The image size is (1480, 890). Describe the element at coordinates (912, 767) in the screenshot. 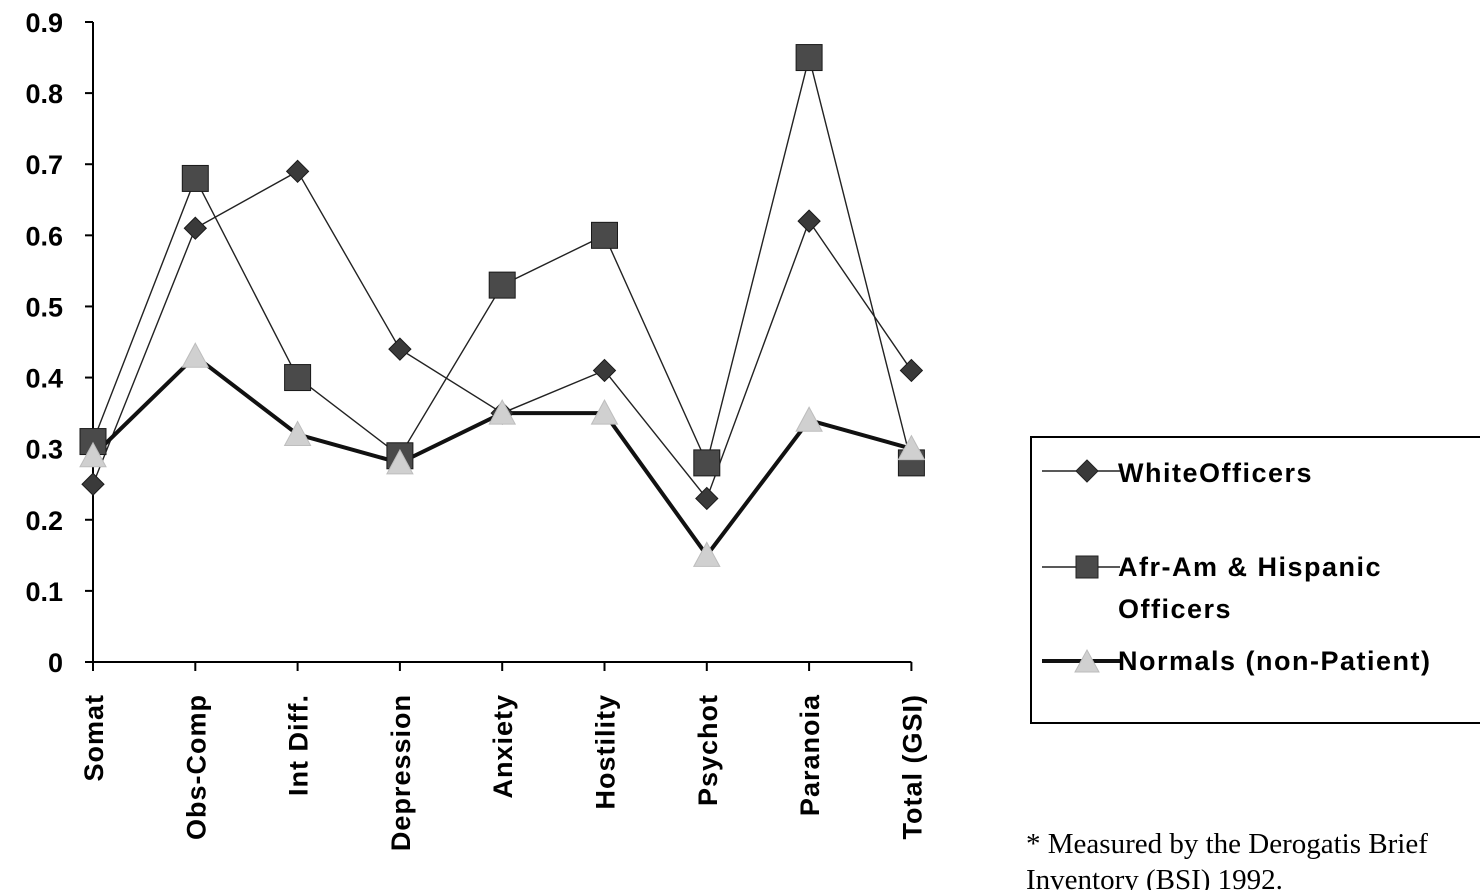

I see `x-category-label: Total (GSI)` at that location.